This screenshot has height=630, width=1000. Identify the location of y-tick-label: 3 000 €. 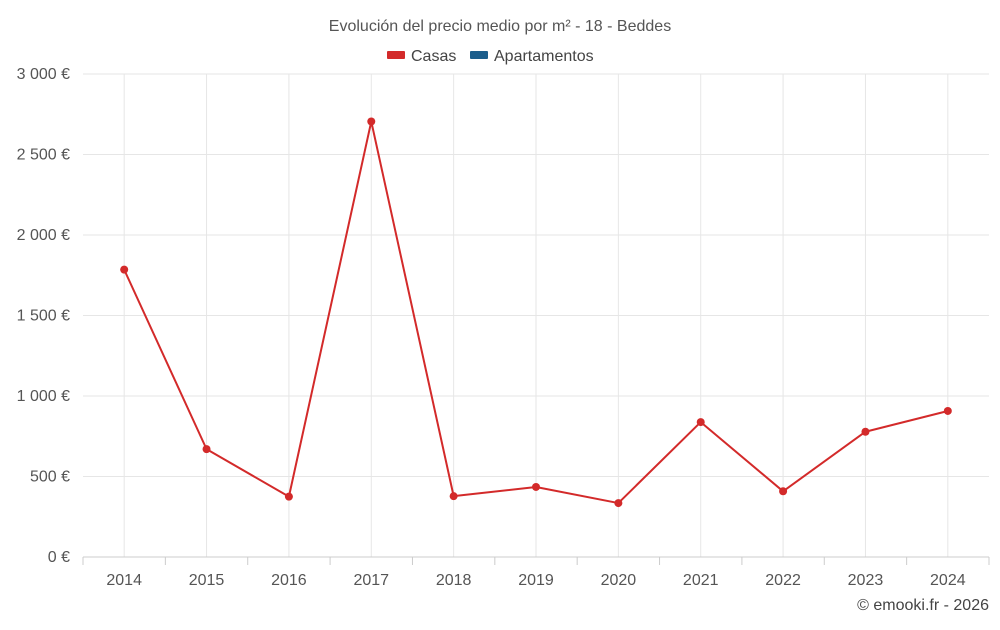
(43, 74).